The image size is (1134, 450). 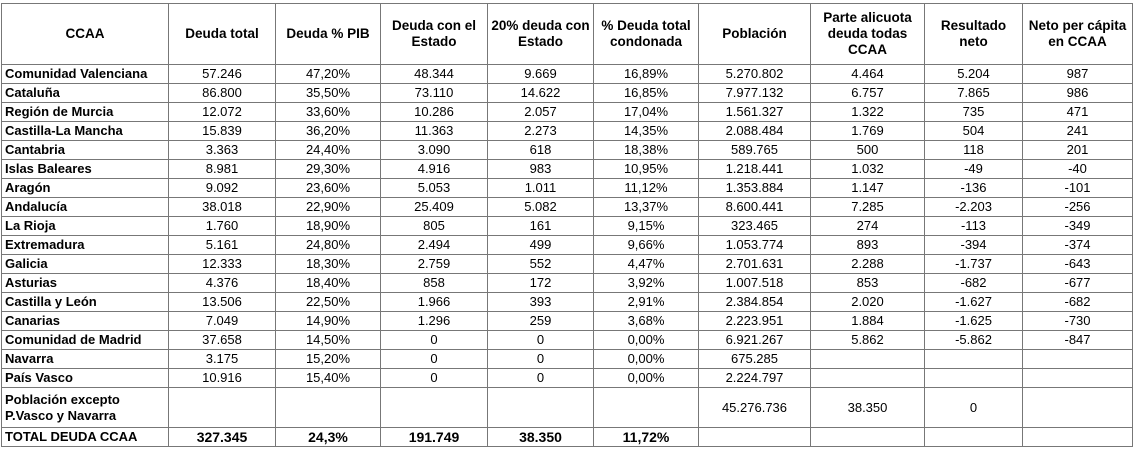 What do you see at coordinates (328, 340) in the screenshot?
I see `cell: 14,50%` at bounding box center [328, 340].